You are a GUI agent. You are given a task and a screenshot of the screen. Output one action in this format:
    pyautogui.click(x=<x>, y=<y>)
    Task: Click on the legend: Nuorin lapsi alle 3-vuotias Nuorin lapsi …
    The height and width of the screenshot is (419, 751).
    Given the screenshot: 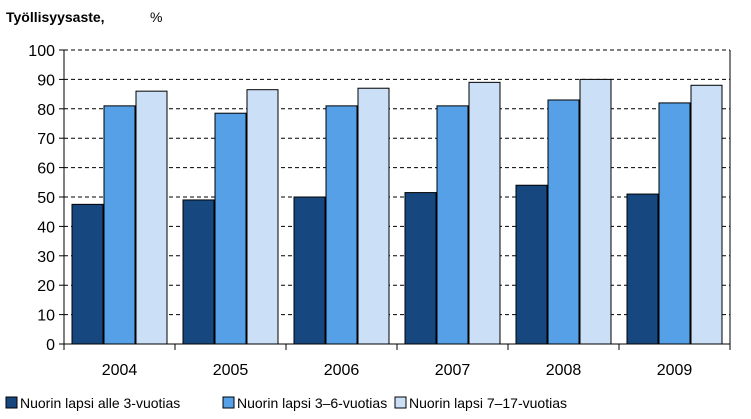 What is the action you would take?
    pyautogui.click(x=286, y=403)
    